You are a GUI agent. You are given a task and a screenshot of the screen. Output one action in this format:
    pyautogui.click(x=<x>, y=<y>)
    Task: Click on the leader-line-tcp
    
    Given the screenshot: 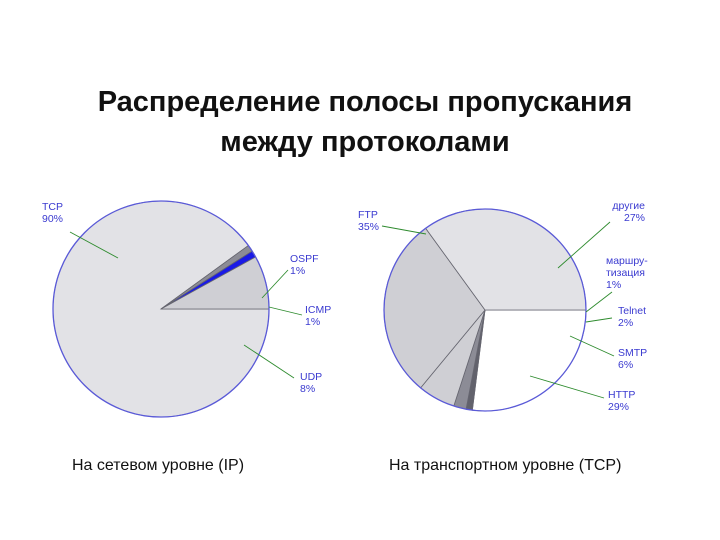 What is the action you would take?
    pyautogui.click(x=94, y=245)
    